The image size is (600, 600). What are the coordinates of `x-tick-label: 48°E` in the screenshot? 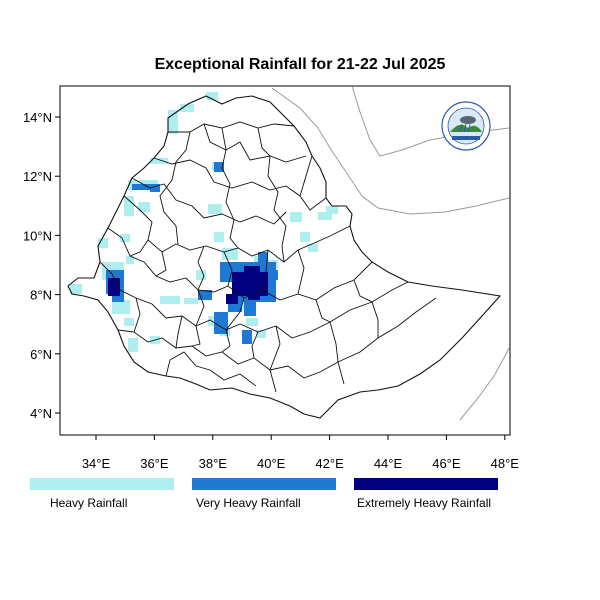 It's located at (505, 463).